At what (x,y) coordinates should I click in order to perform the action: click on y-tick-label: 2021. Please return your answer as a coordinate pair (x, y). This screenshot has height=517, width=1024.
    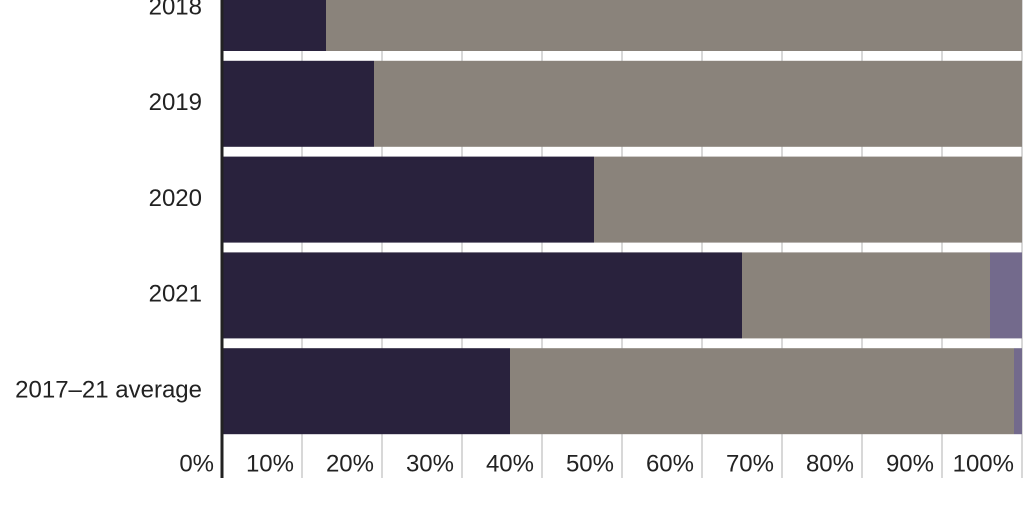
    Looking at the image, I should click on (175, 294).